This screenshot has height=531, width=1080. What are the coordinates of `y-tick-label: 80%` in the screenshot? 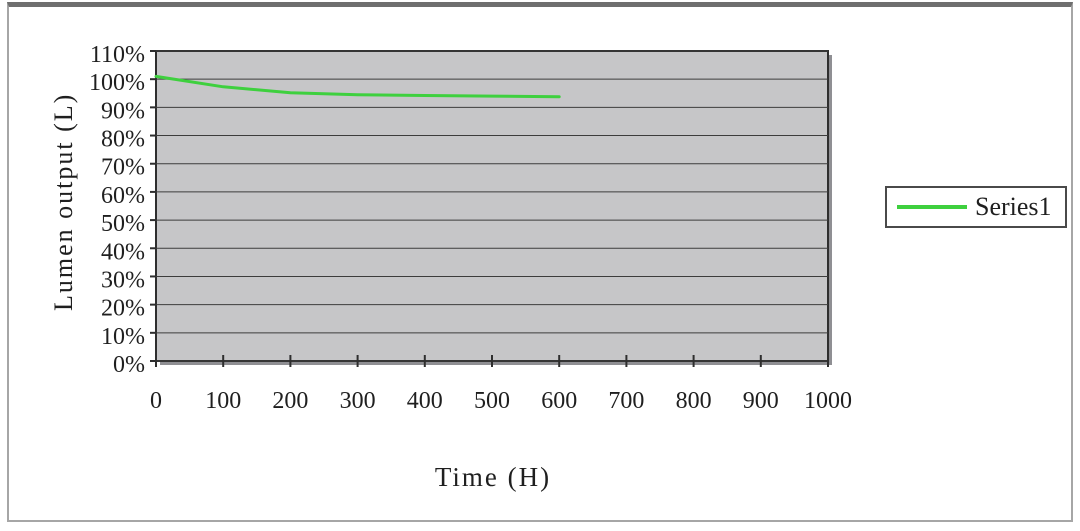 It's located at (123, 140).